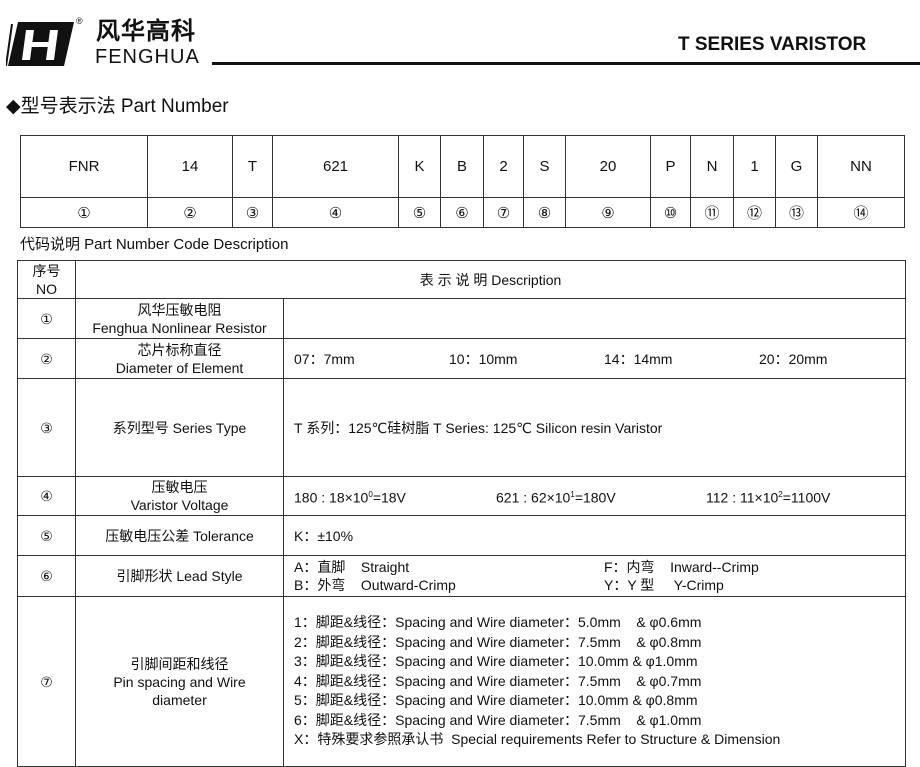 The width and height of the screenshot is (920, 767). Describe the element at coordinates (352, 567) in the screenshot. I see `lead-item: A：直脚 Straight` at that location.